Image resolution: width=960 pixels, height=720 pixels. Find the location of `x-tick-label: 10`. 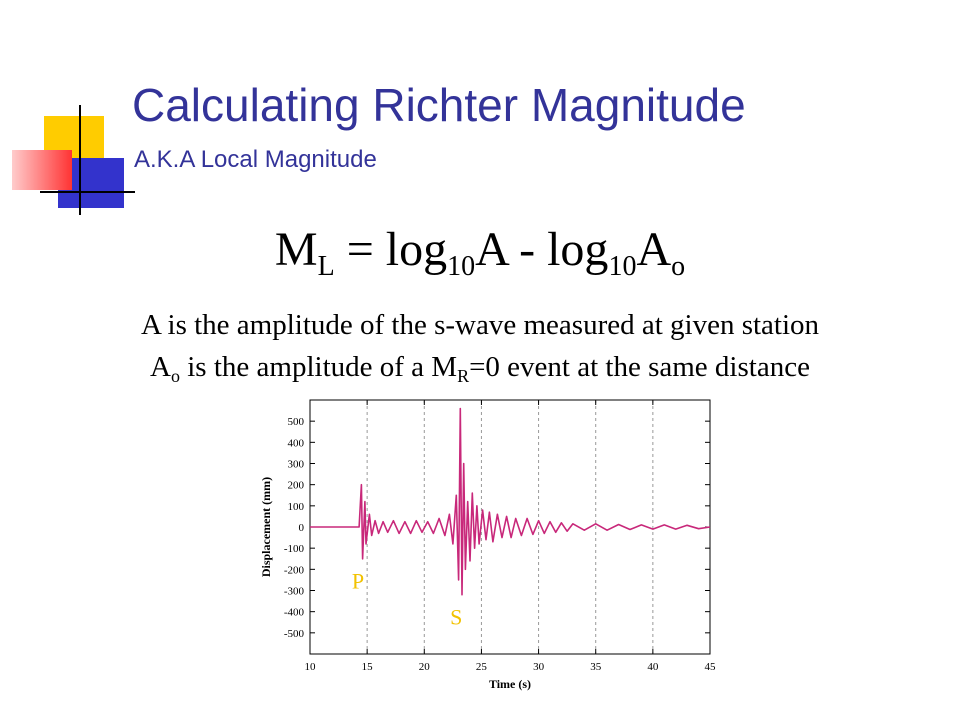

x-tick-label: 10 is located at coordinates (311, 667).